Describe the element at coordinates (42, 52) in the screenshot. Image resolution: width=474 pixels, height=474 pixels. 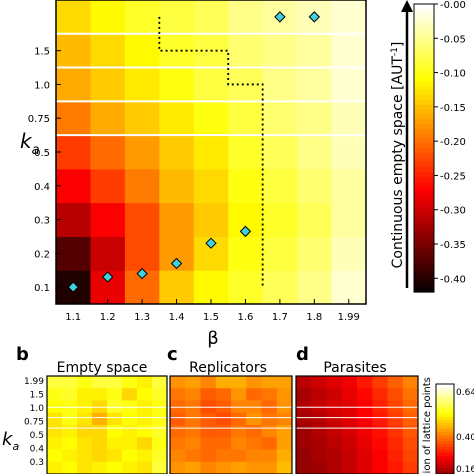
I see `y-tick-label: 1.5` at that location.